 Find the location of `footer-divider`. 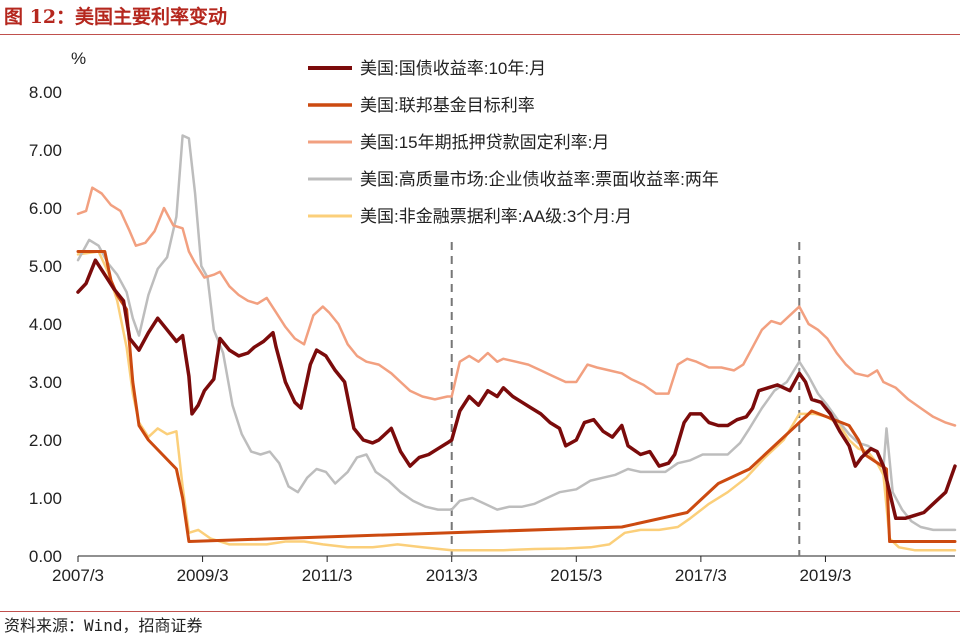

footer-divider is located at coordinates (480, 611).